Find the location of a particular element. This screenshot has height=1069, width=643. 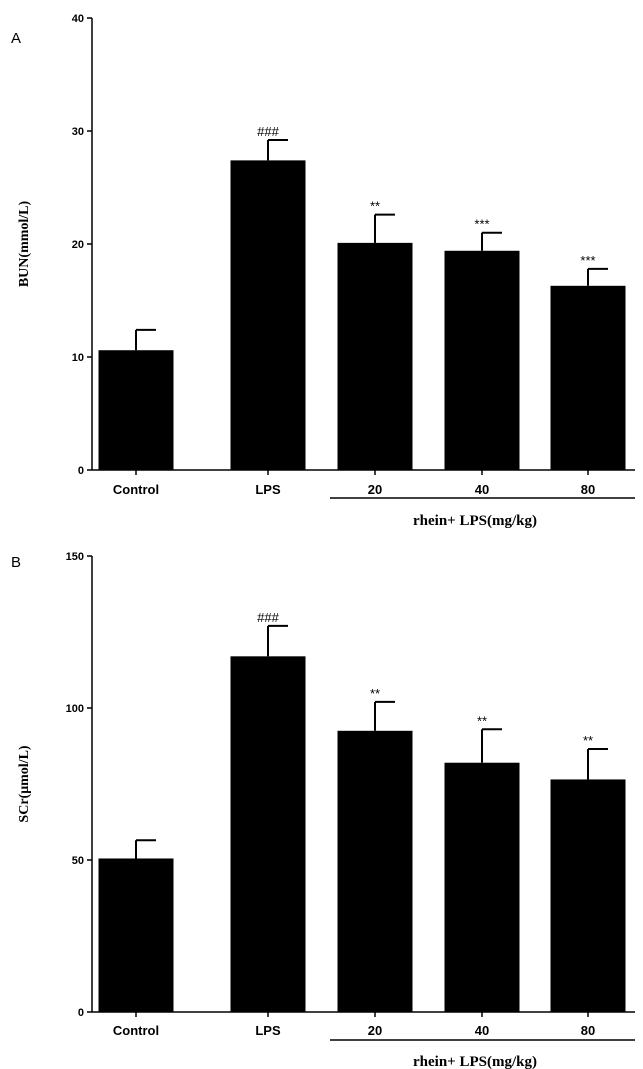

panel-letter: A is located at coordinates (16, 38).